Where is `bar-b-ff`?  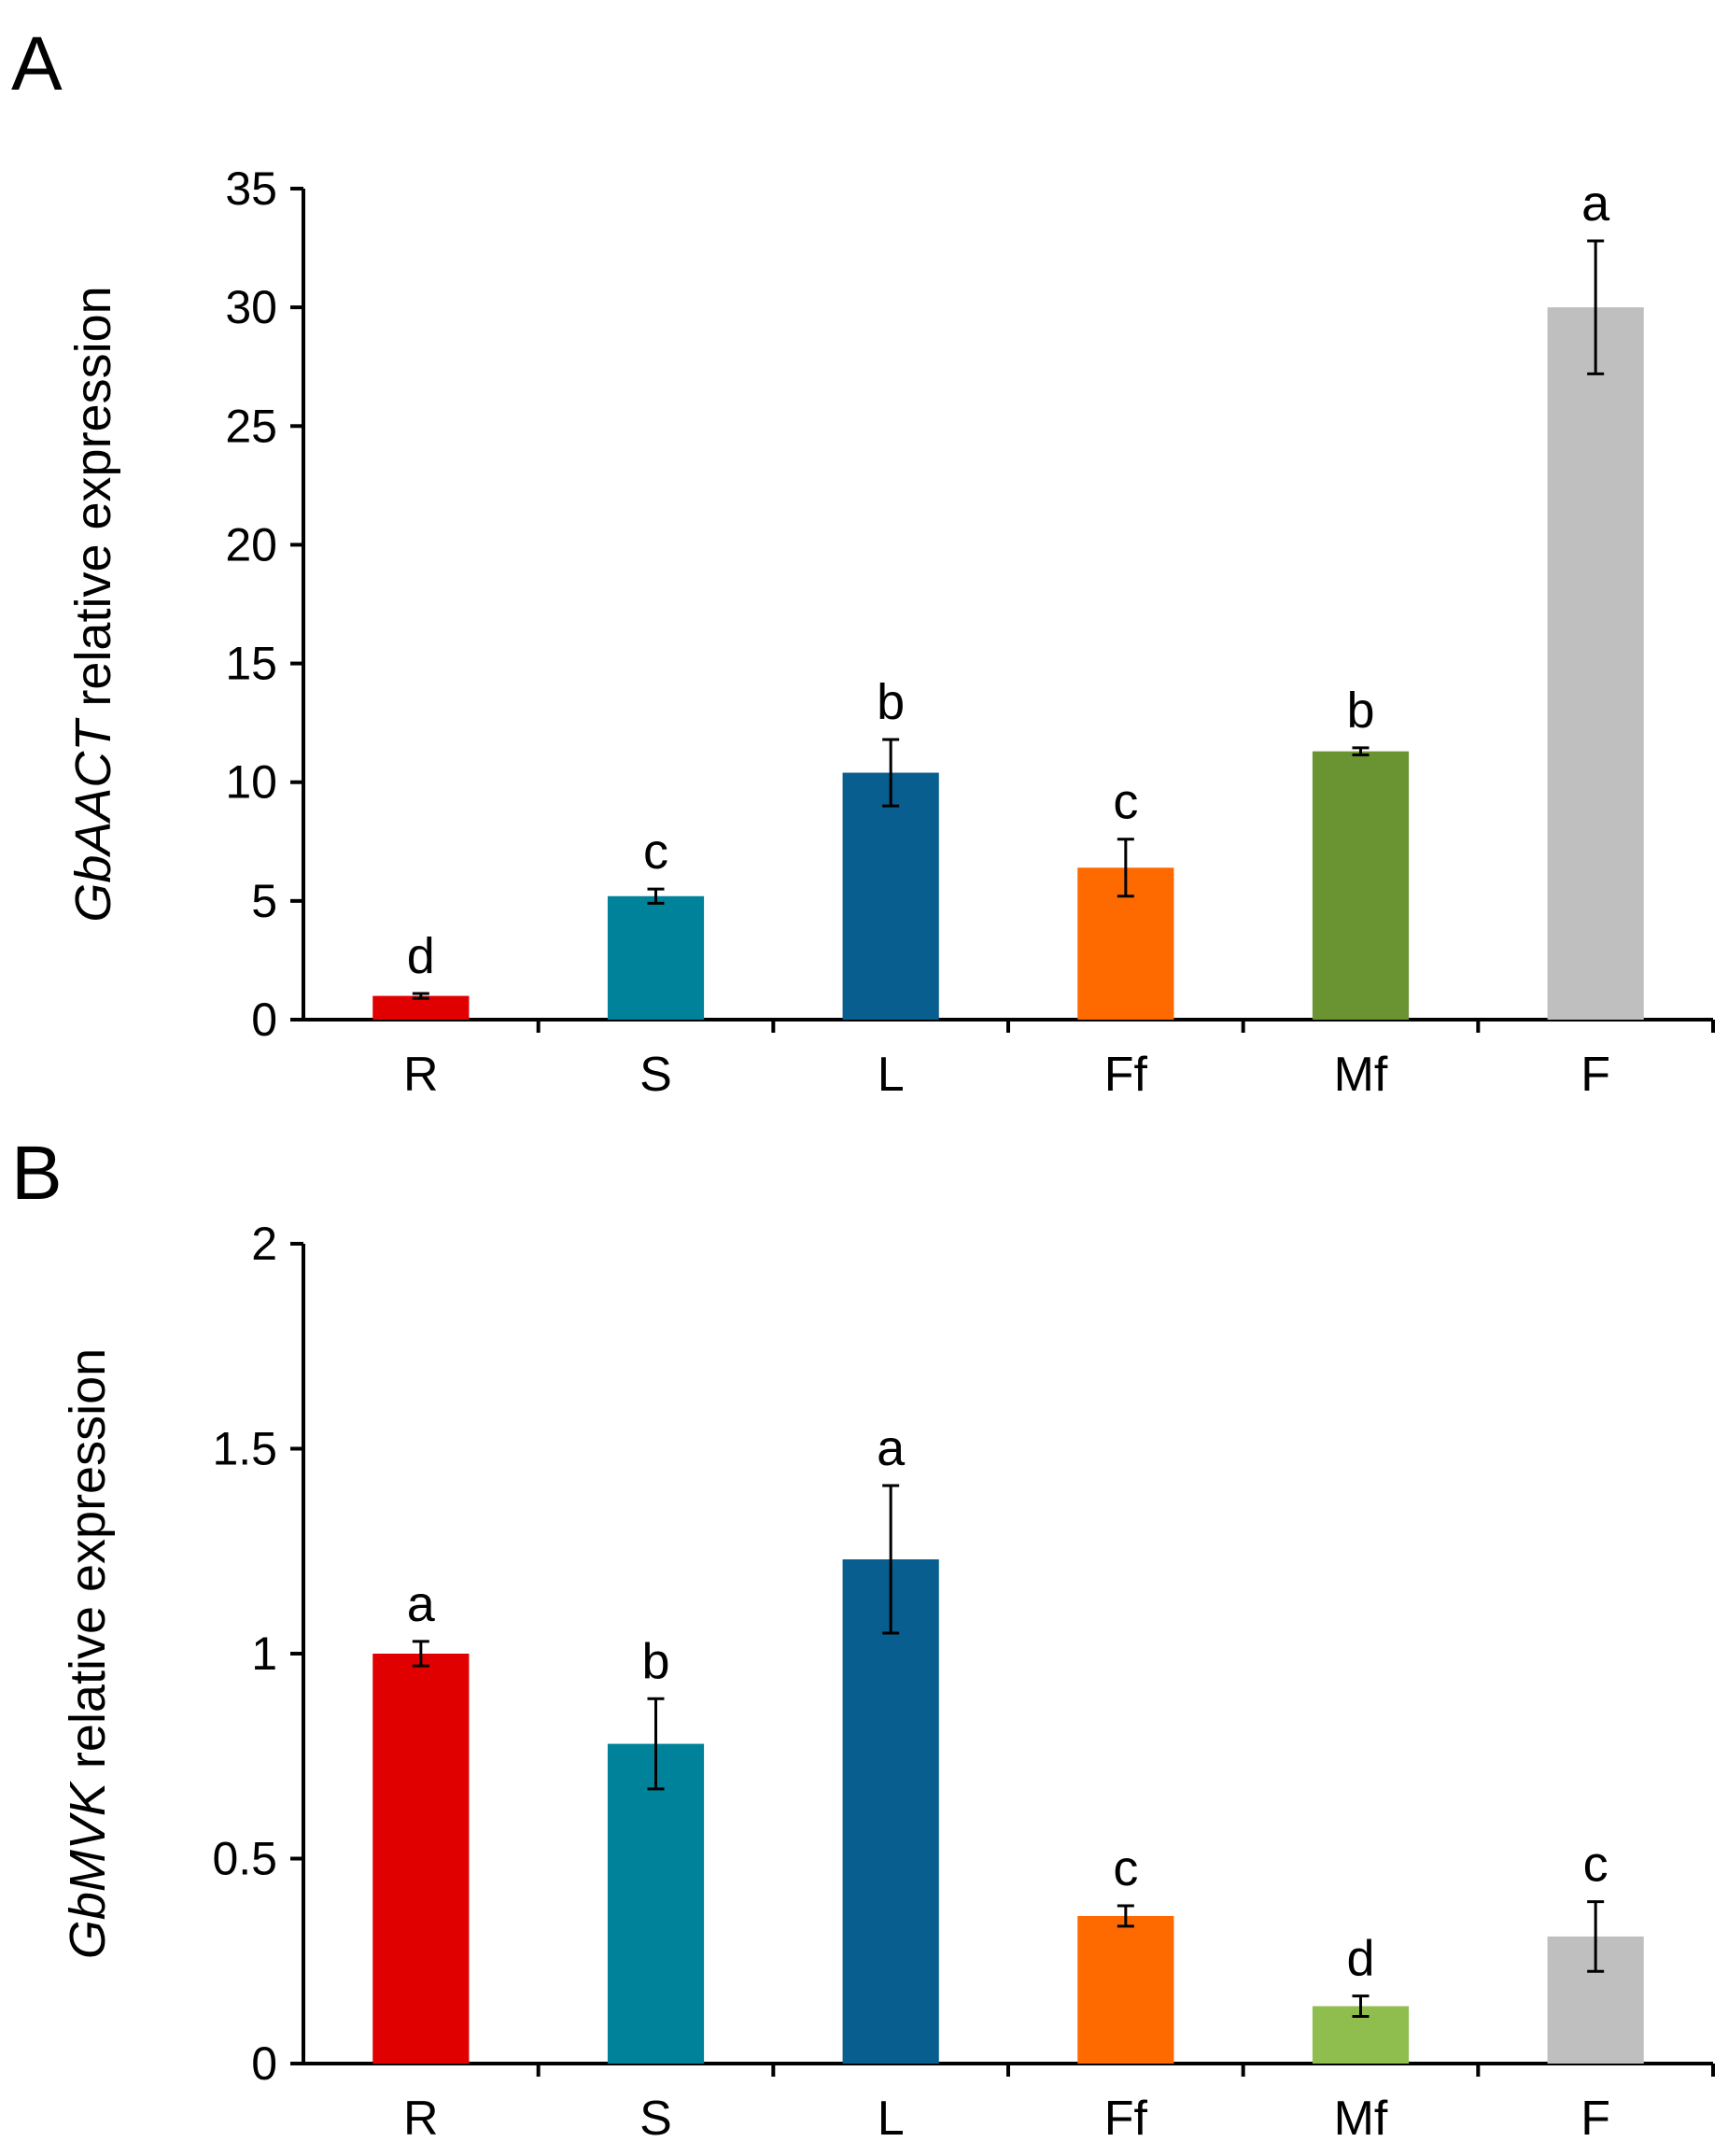 bar-b-ff is located at coordinates (1125, 1989).